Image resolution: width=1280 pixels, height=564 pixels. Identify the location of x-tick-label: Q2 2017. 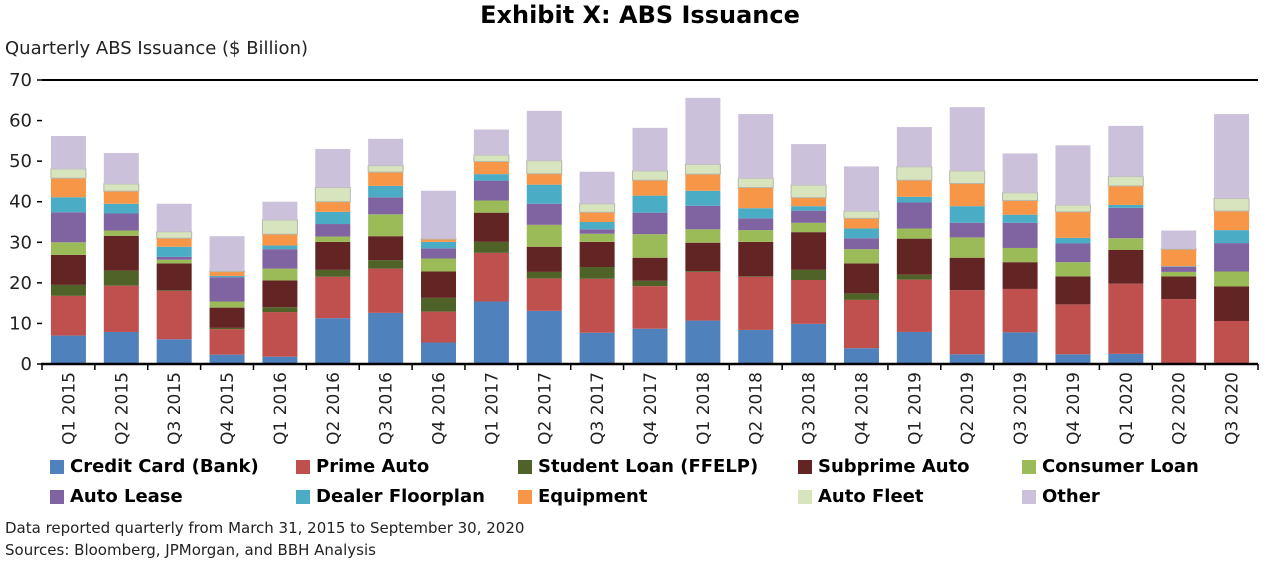
(545, 408).